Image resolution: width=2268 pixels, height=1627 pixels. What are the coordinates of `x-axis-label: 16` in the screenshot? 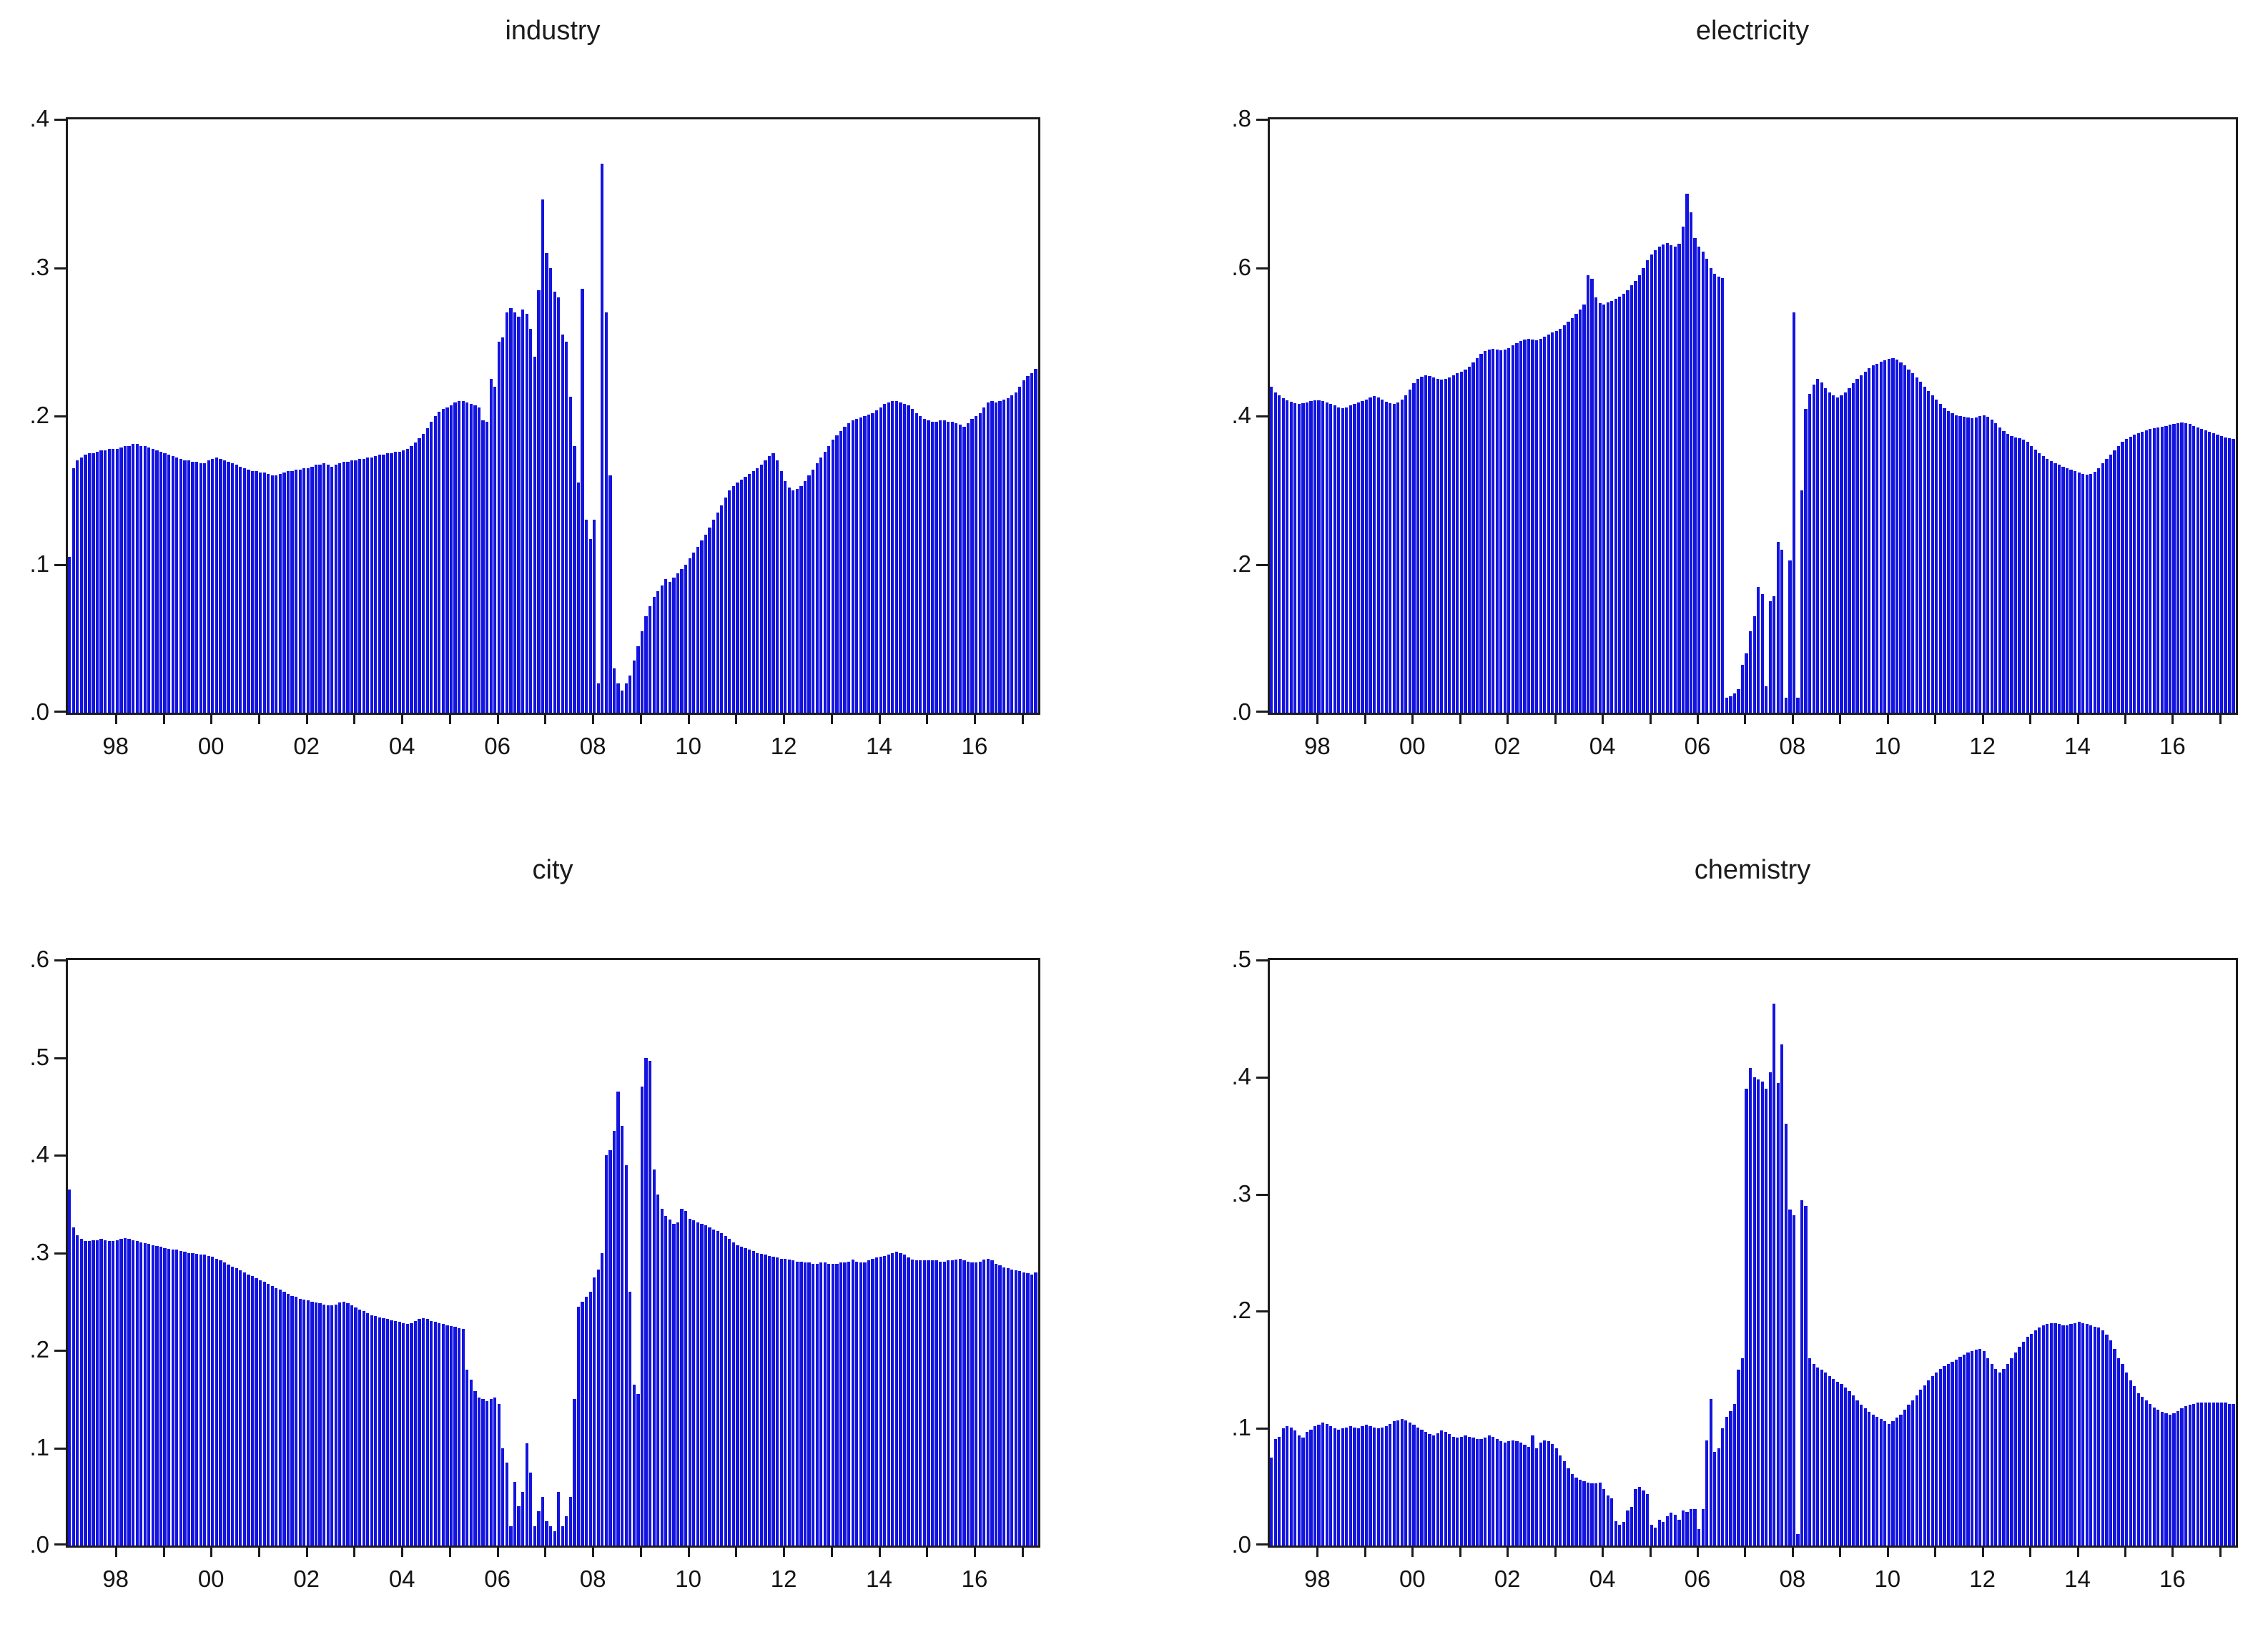 It's located at (974, 746).